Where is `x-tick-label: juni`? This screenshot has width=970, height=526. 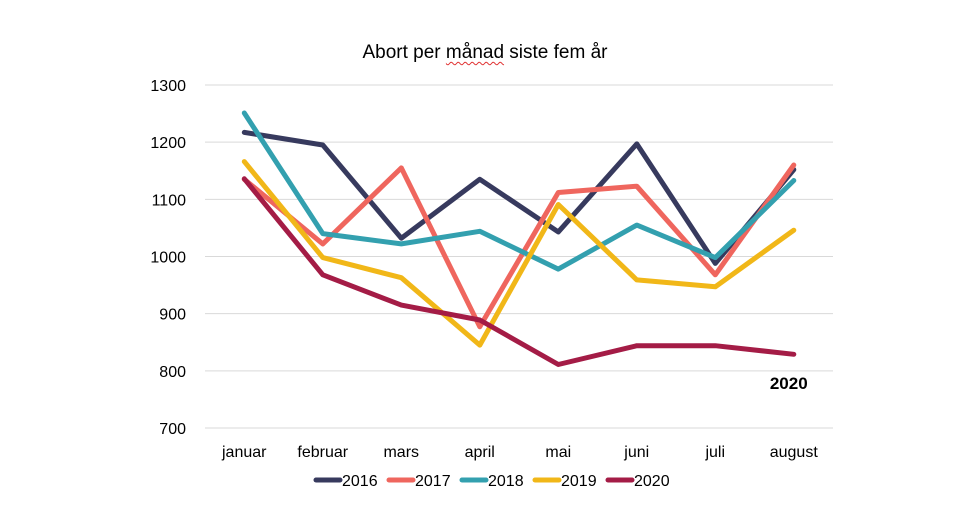 x-tick-label: juni is located at coordinates (636, 452).